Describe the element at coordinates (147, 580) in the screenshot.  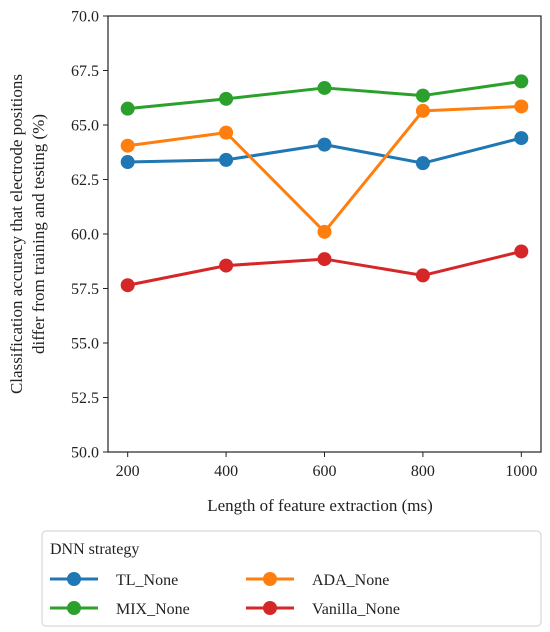
I see `legend-label: TL_None` at that location.